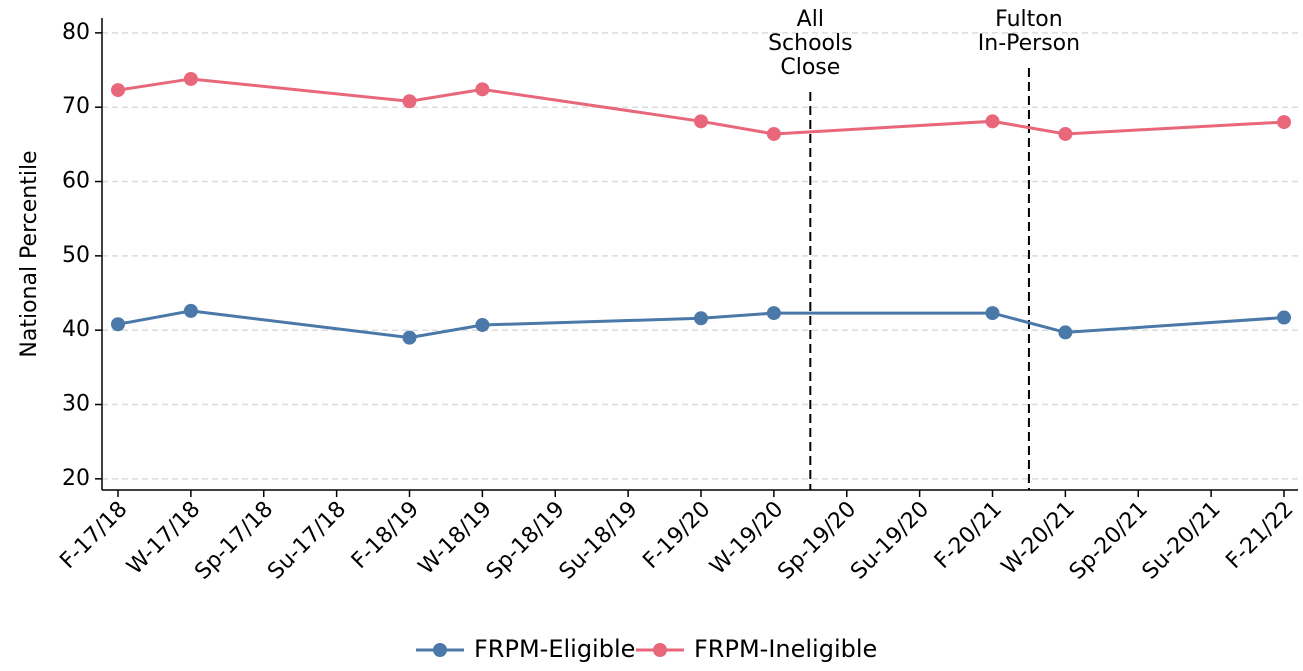  I want to click on x-tick-label: F-21/22, so click(1259, 535).